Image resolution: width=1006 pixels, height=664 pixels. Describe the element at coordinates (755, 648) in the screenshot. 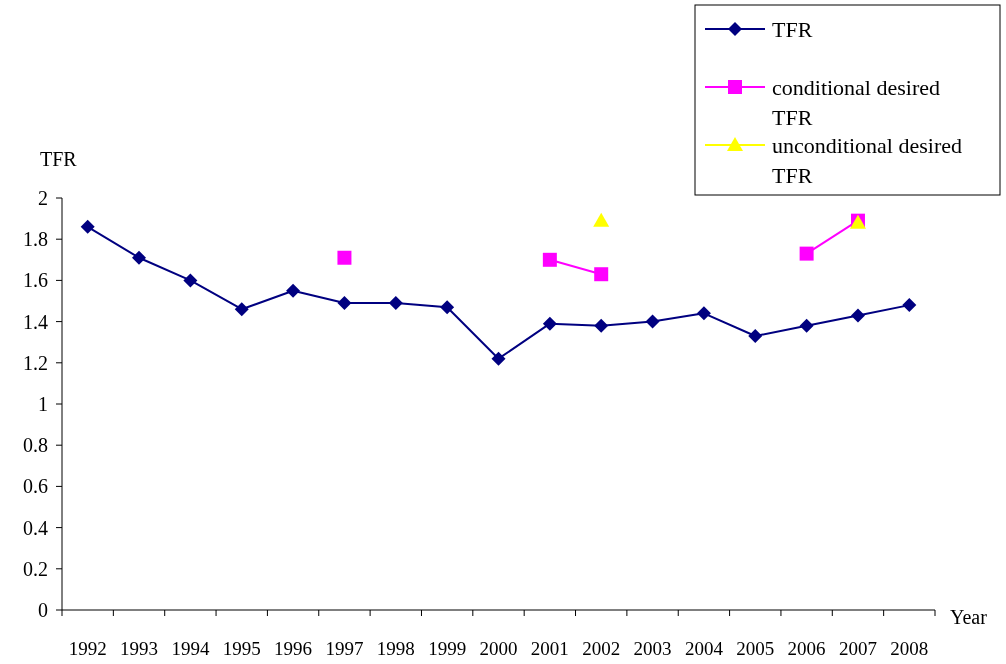

I see `x-tick-label: 2005` at that location.